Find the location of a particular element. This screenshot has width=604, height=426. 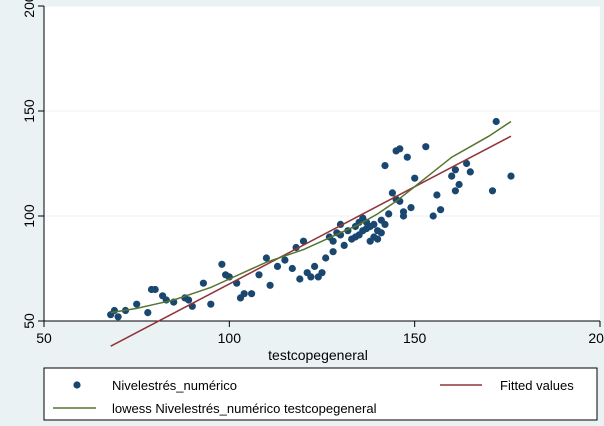

x-tick-label-3: 200 is located at coordinates (596, 338).